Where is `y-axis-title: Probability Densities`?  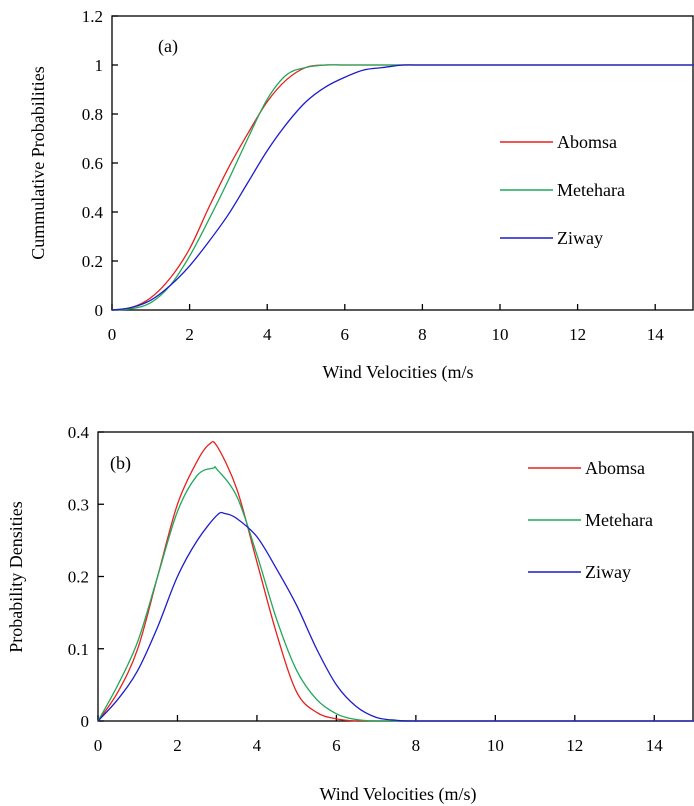 y-axis-title: Probability Densities is located at coordinates (16, 577).